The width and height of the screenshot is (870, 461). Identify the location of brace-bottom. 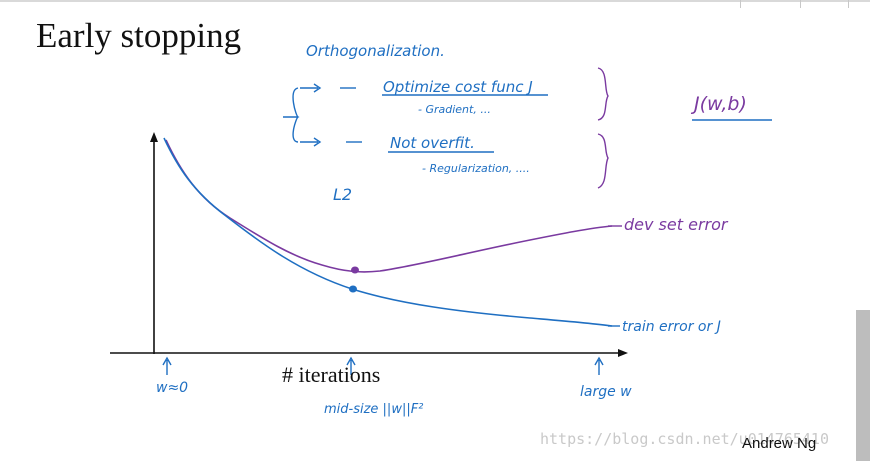
(603, 161).